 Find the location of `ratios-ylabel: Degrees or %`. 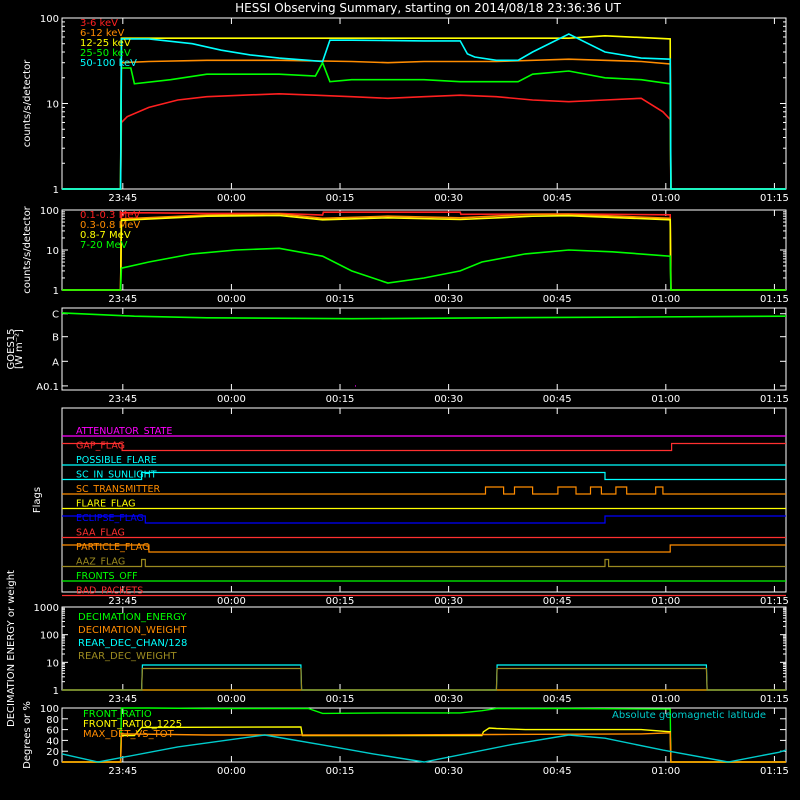

ratios-ylabel: Degrees or % is located at coordinates (27, 735).